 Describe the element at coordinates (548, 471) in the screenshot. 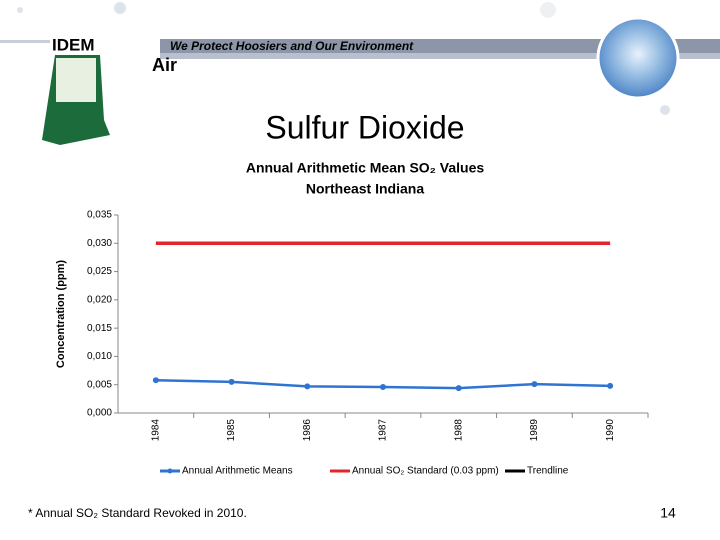

I see `legend-label: Trendline` at that location.